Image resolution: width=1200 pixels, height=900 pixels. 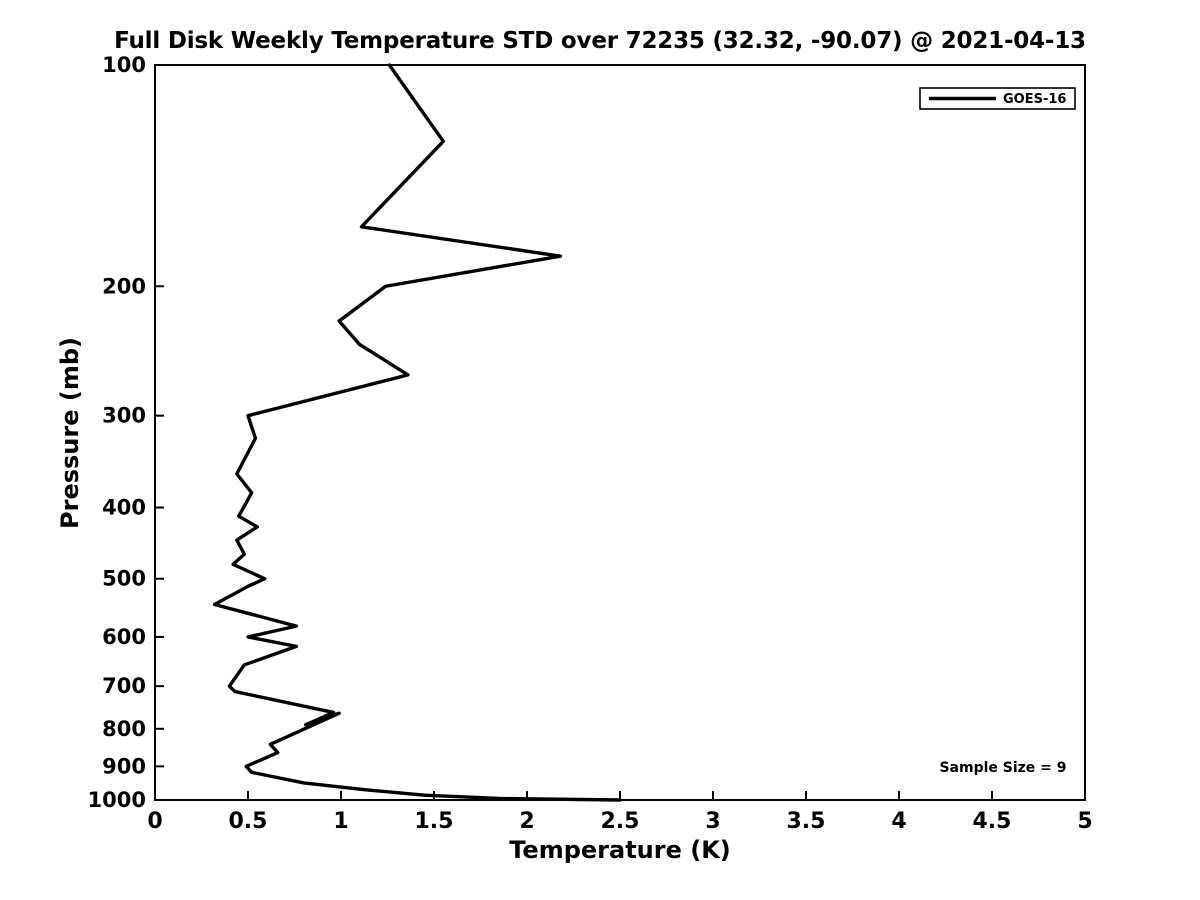 I want to click on sample-size-annotation: Sample Size = 9, so click(x=1002, y=768).